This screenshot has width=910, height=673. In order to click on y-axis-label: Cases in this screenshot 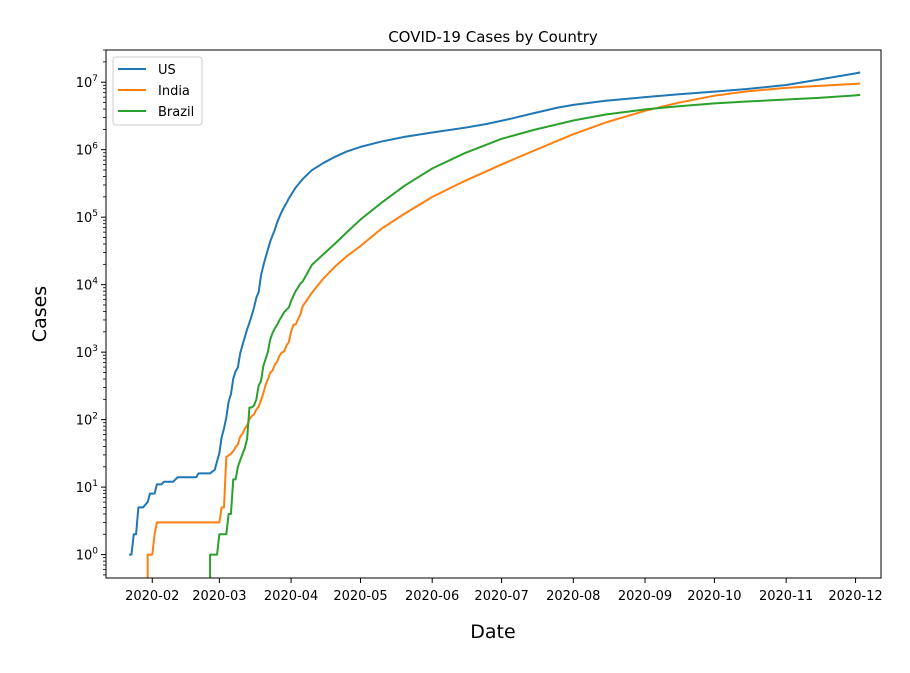, I will do `click(40, 314)`.